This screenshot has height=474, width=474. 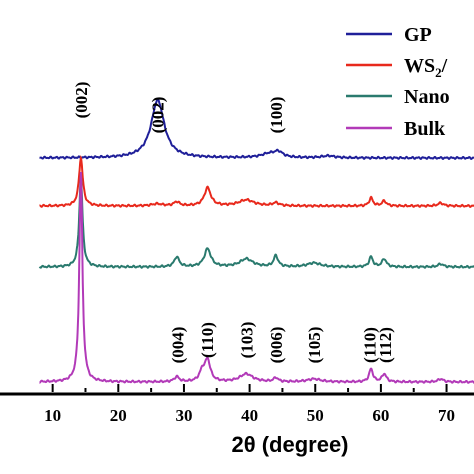 I want to click on legend-label: Nano, so click(x=427, y=97).